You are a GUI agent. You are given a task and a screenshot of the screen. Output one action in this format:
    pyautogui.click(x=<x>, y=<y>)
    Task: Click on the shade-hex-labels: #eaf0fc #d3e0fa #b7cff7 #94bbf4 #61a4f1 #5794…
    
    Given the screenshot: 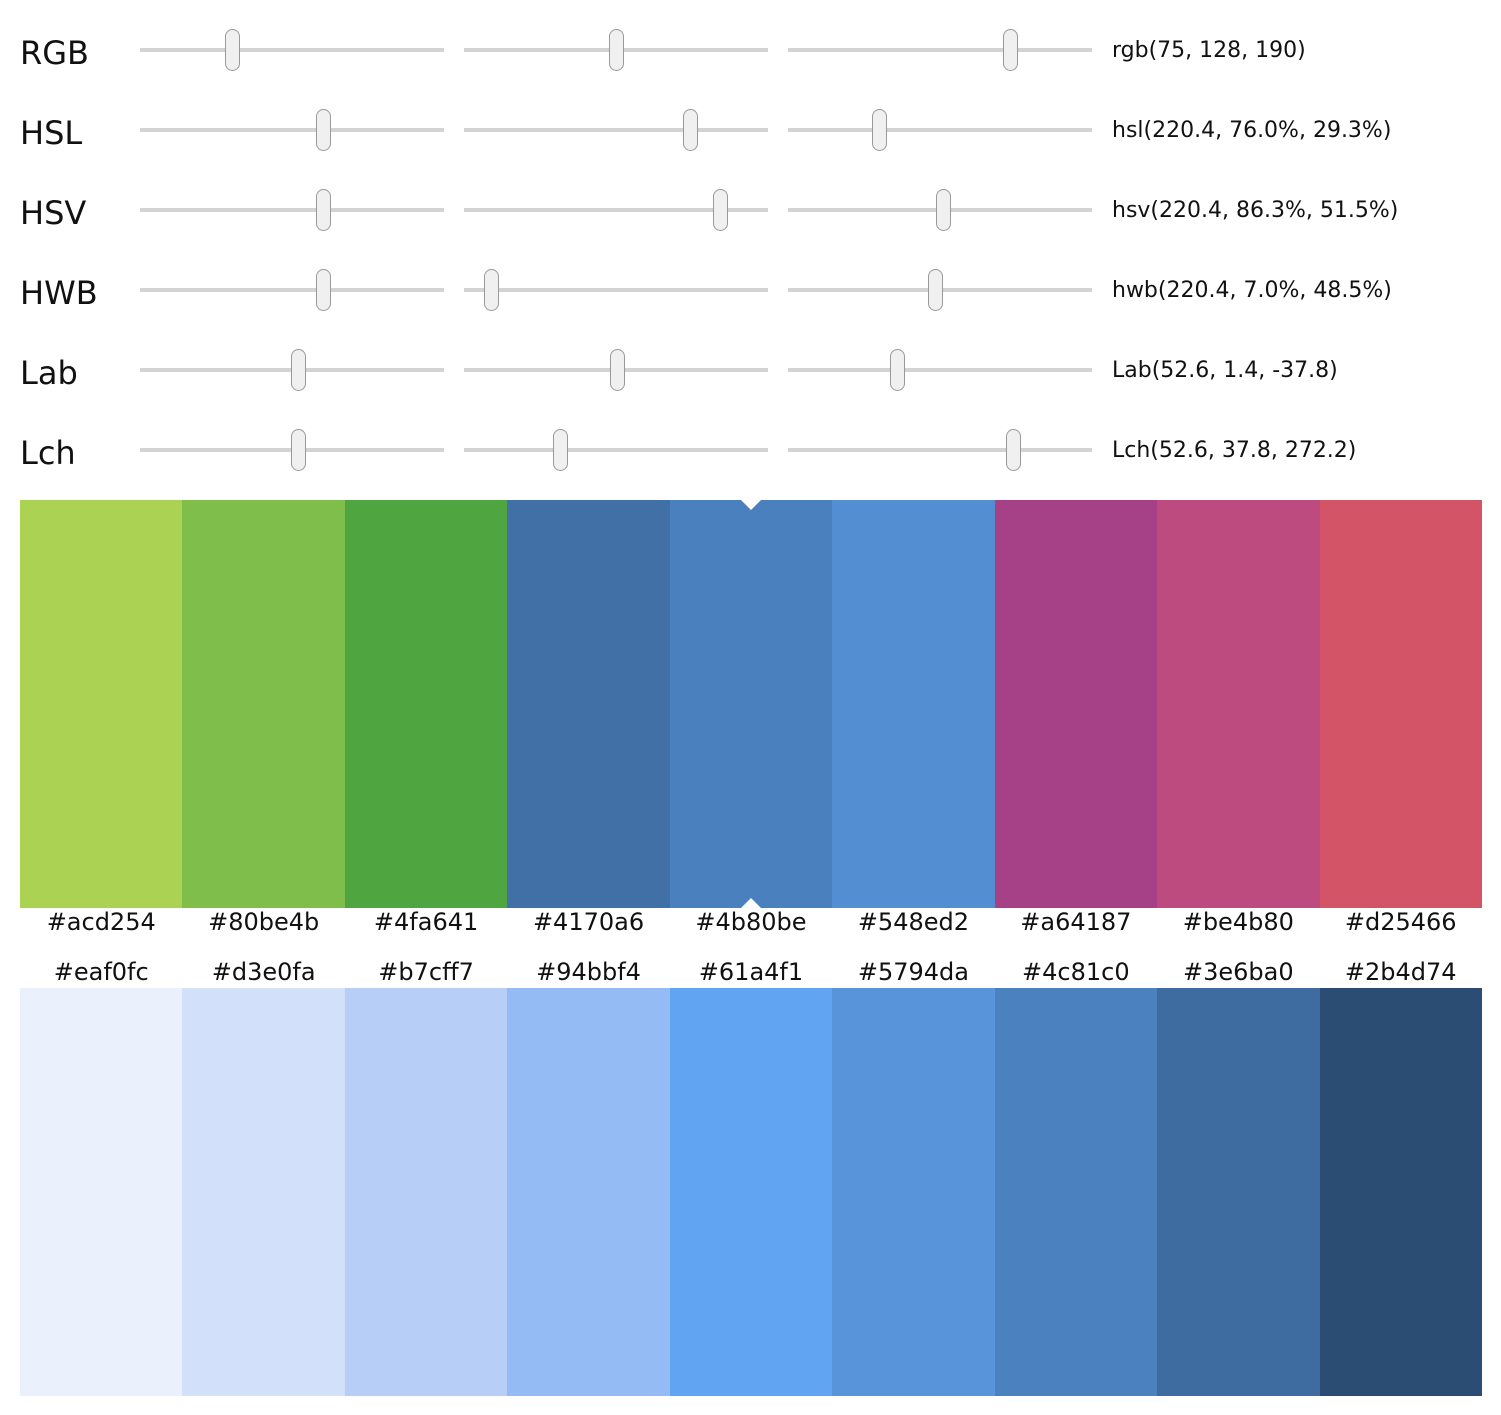 What is the action you would take?
    pyautogui.click(x=751, y=972)
    